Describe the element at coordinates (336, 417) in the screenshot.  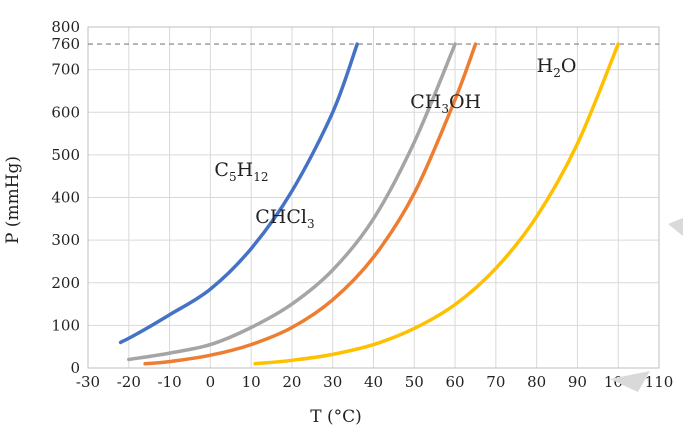
I see `x-axis-title: T (°C)` at that location.